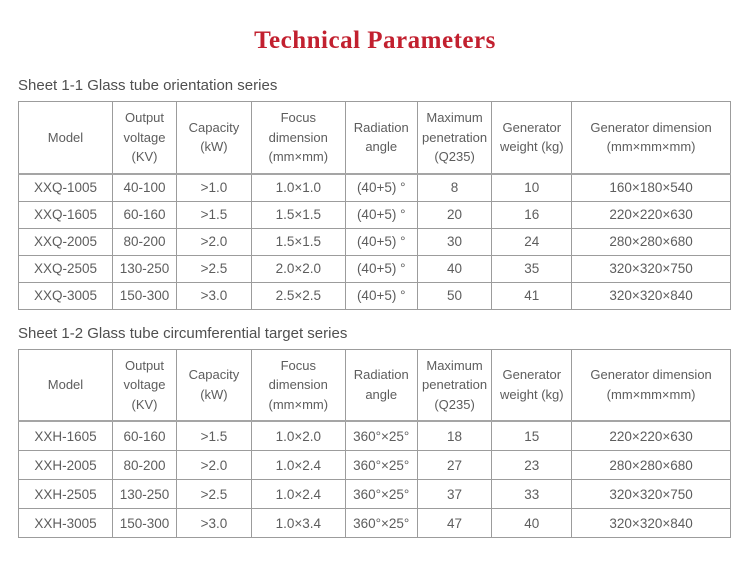  Describe the element at coordinates (298, 187) in the screenshot. I see `table-cell: 1.0×1.0` at that location.